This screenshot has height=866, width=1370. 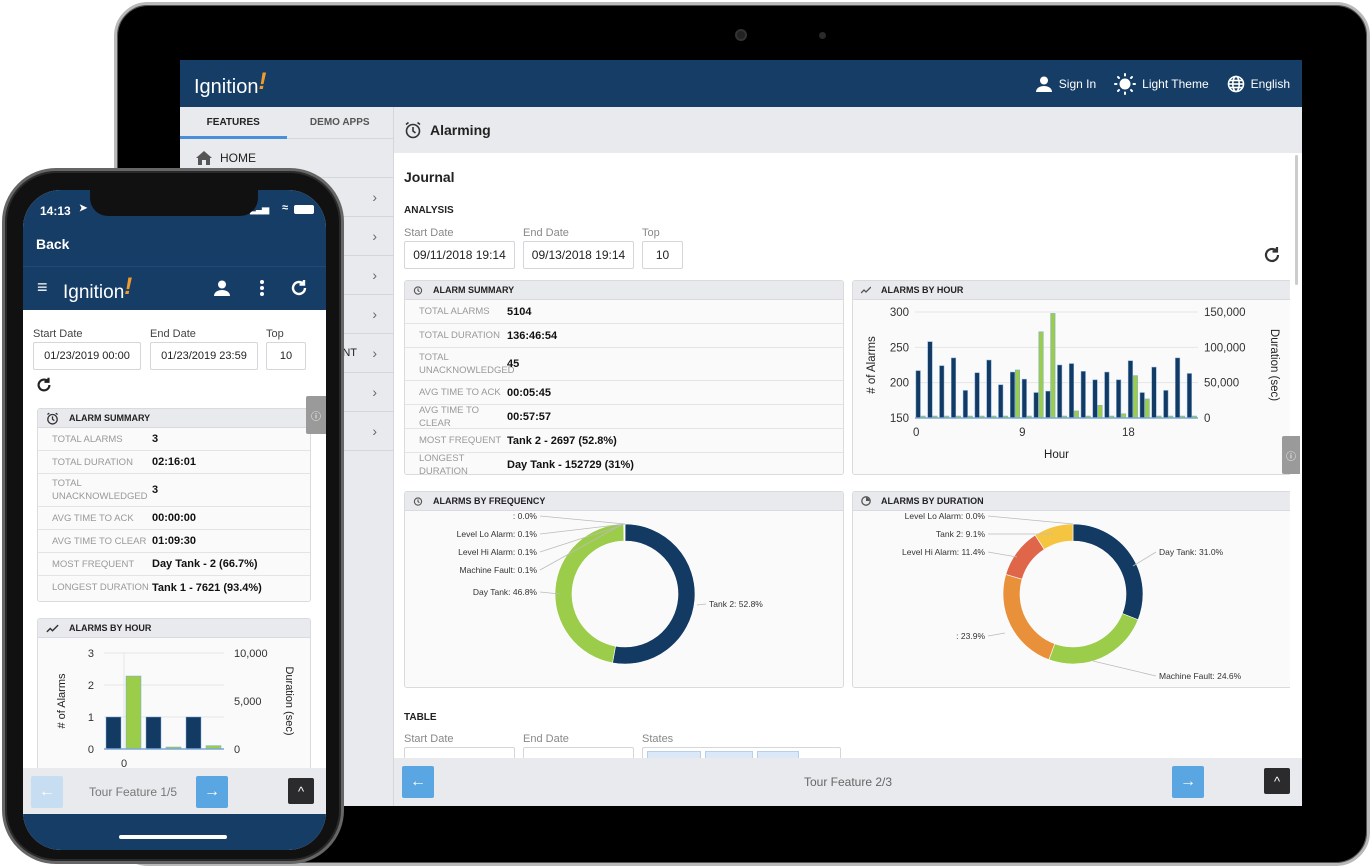 What do you see at coordinates (133, 792) in the screenshot?
I see `phone-tour-label: Tour Feature 1/5` at bounding box center [133, 792].